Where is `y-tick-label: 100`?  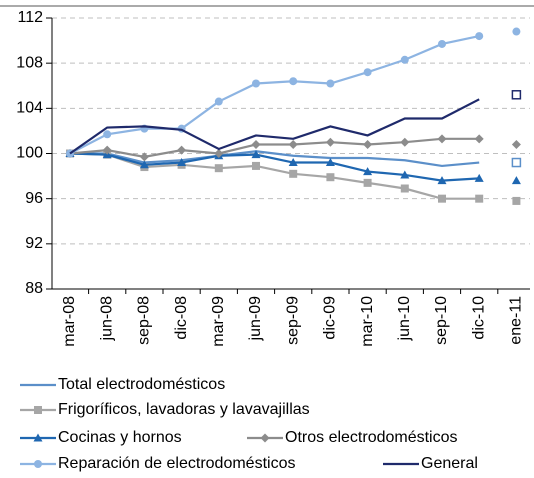
y-tick-label: 100 is located at coordinates (29, 153).